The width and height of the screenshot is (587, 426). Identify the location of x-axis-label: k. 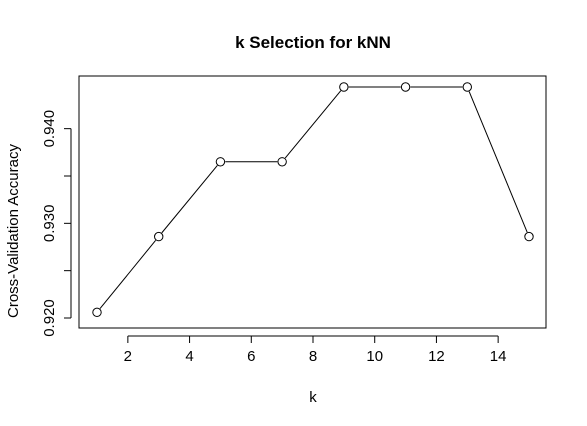
(313, 397).